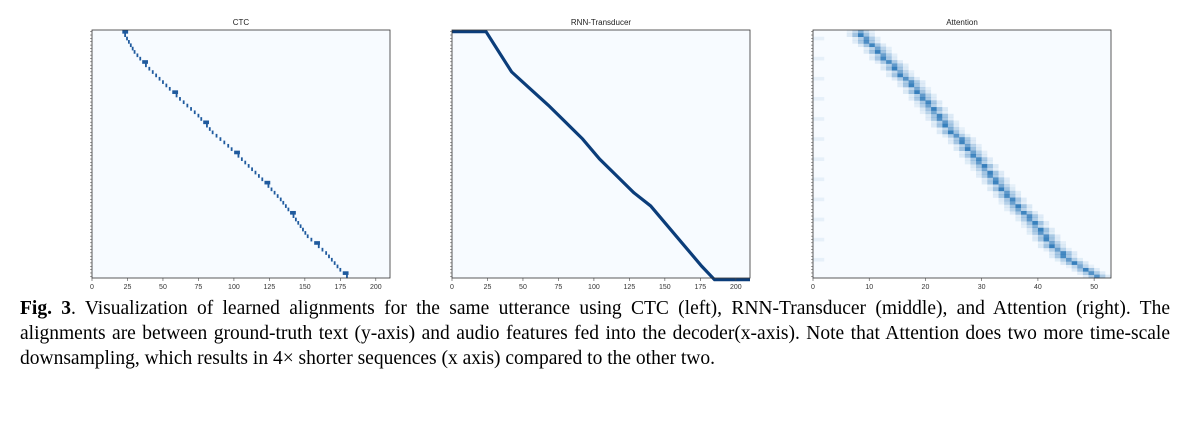 This screenshot has width=1188, height=422. What do you see at coordinates (46, 308) in the screenshot?
I see `caption-label: Fig. 3` at bounding box center [46, 308].